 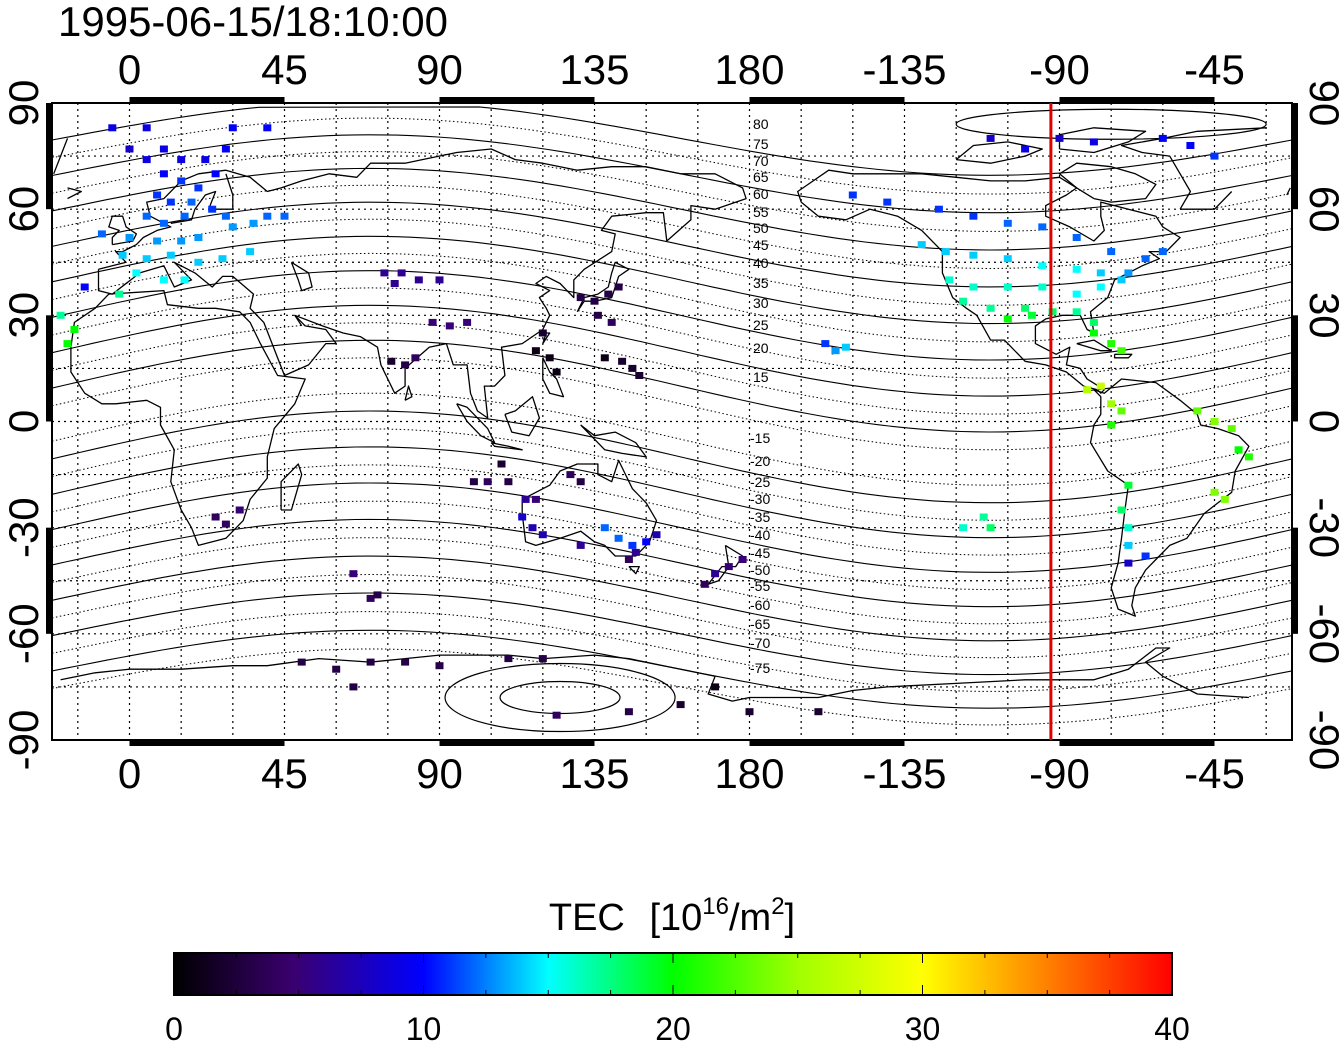 I want to click on contour-label: 50, so click(x=761, y=228).